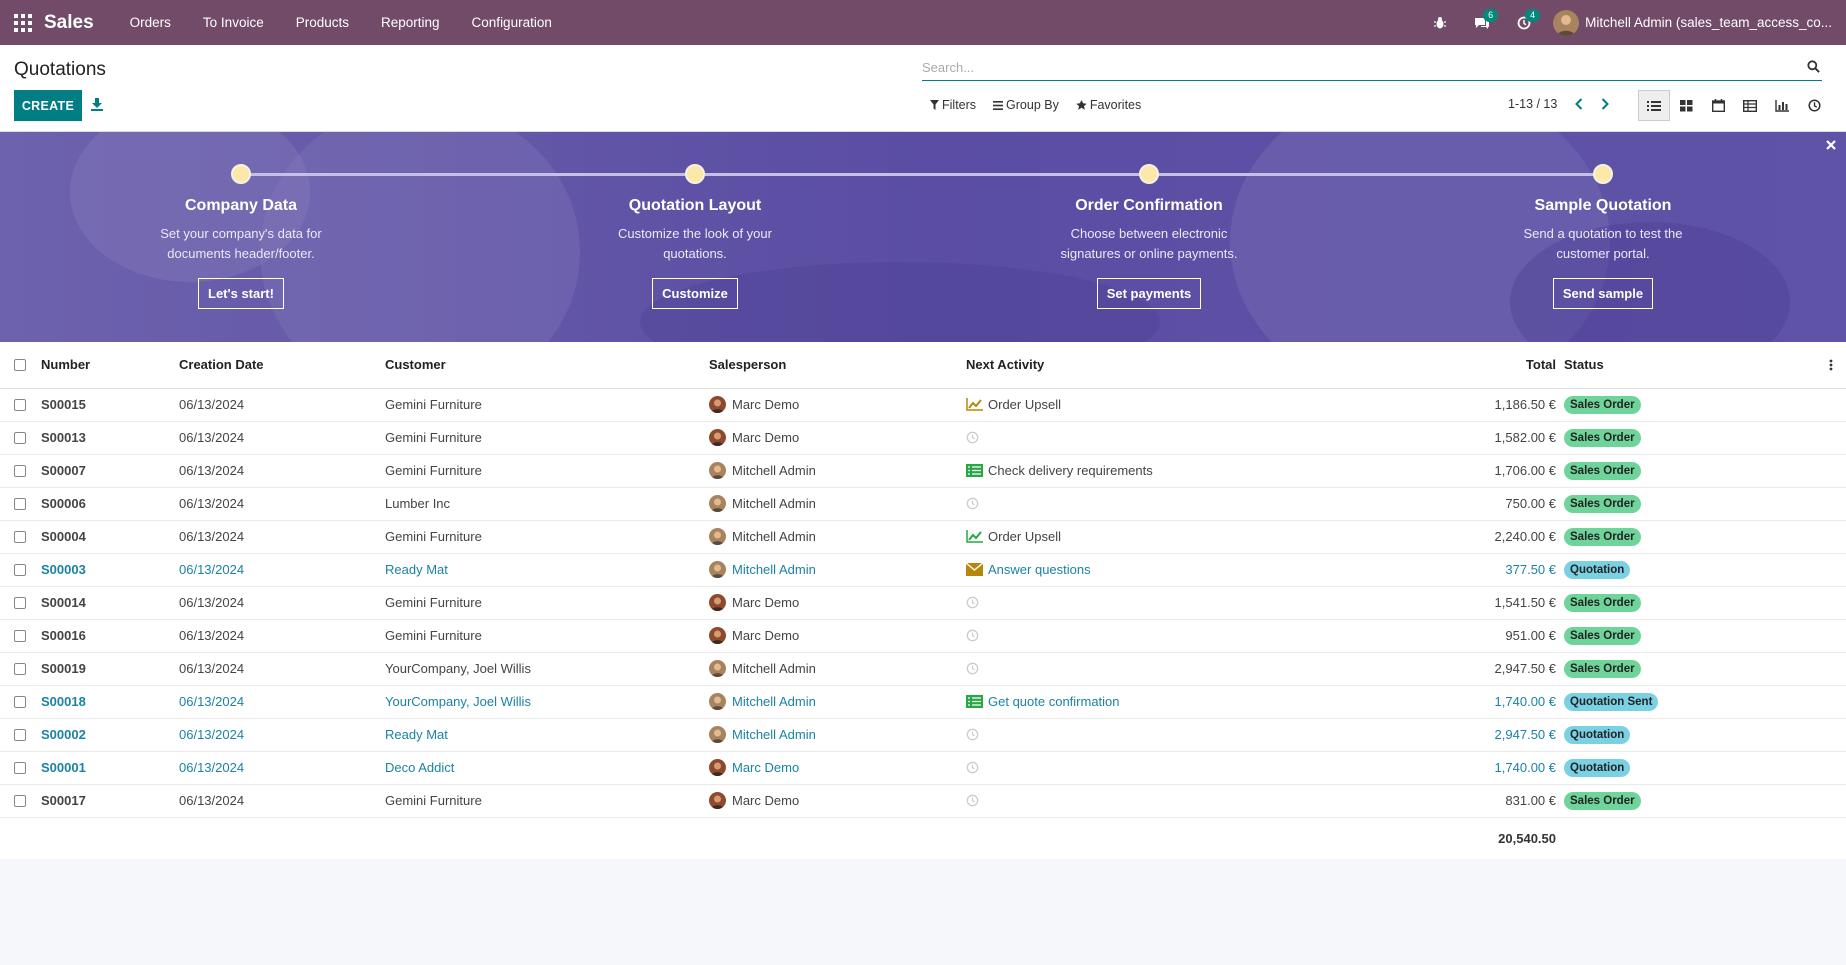 The height and width of the screenshot is (965, 1846). Describe the element at coordinates (1134, 470) in the screenshot. I see `next-activity: Check delivery requirements` at that location.